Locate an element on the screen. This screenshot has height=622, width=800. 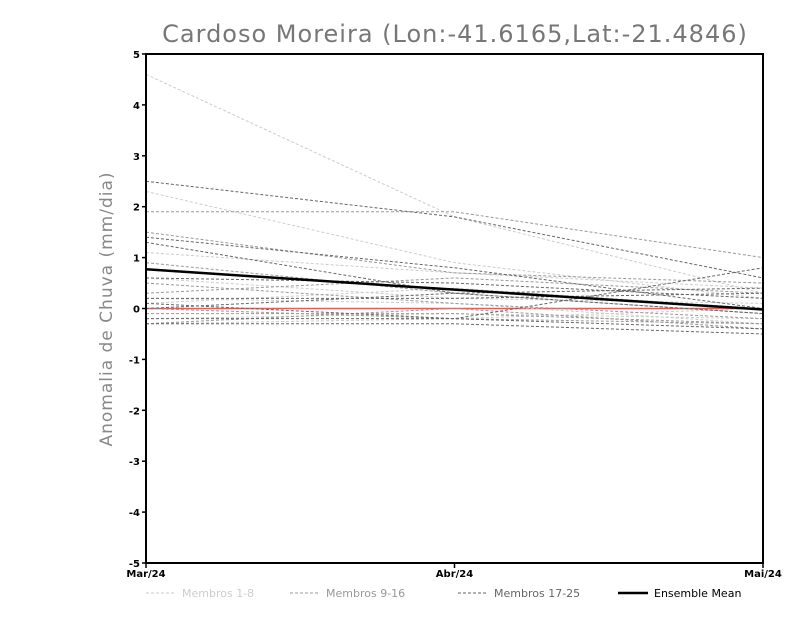
ensemble-mean-line is located at coordinates (454, 289).